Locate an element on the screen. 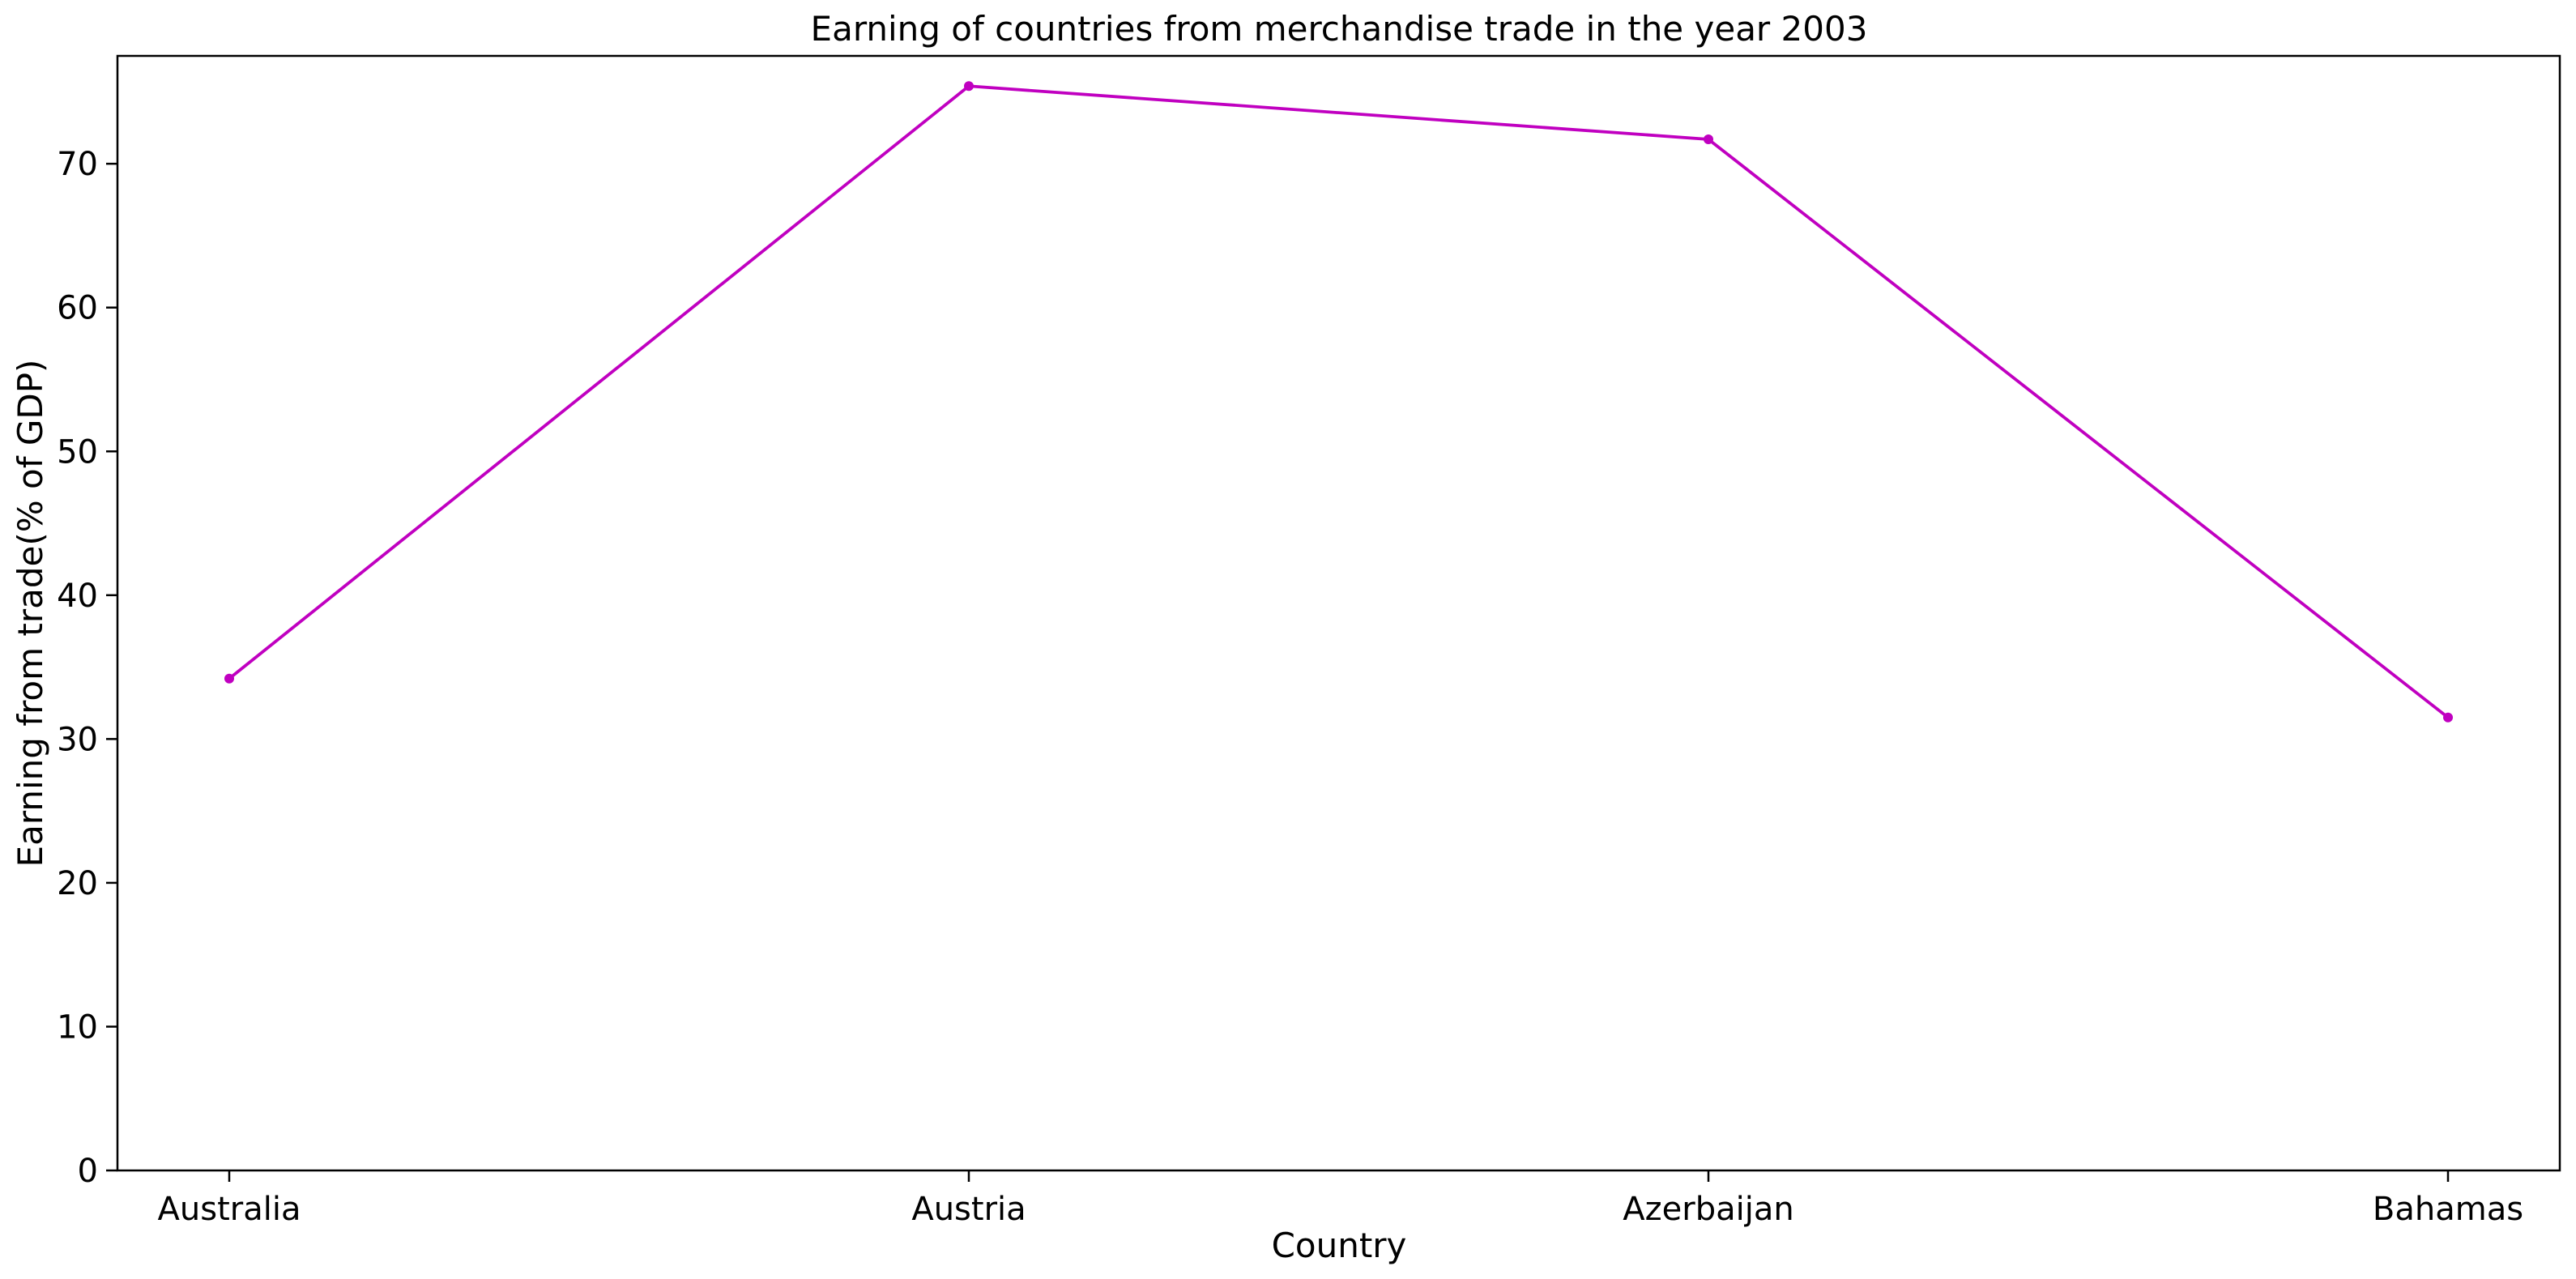 This screenshot has height=1279, width=2576. x-axis-label: Country is located at coordinates (1340, 1245).